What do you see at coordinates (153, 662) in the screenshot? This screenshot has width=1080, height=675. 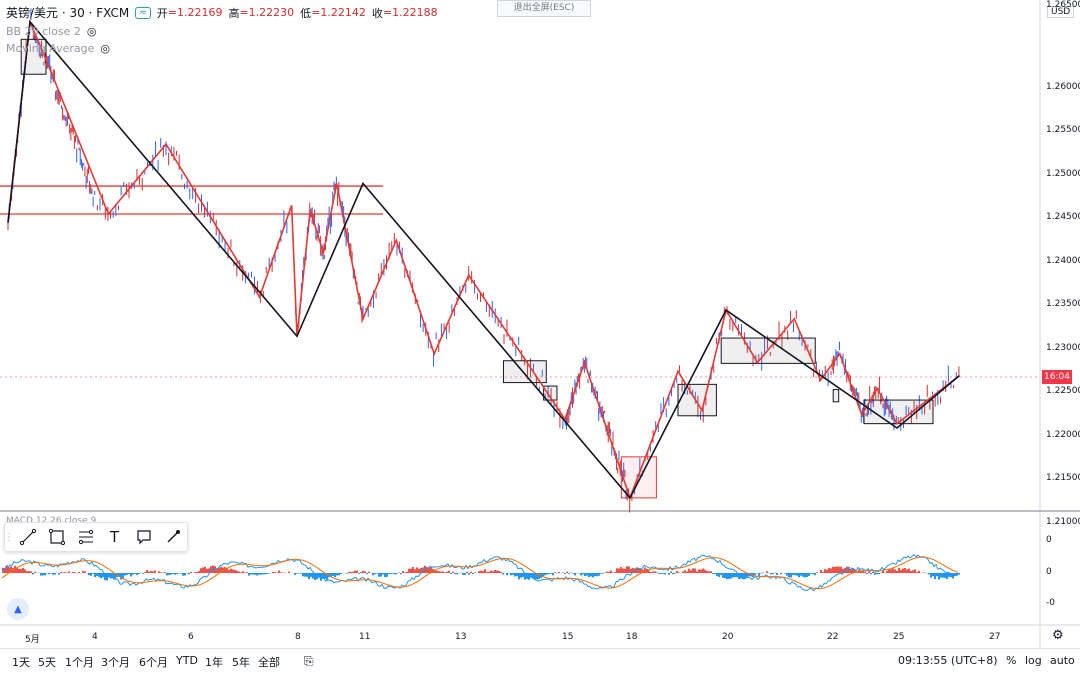 I see `range-6m: 6个月` at bounding box center [153, 662].